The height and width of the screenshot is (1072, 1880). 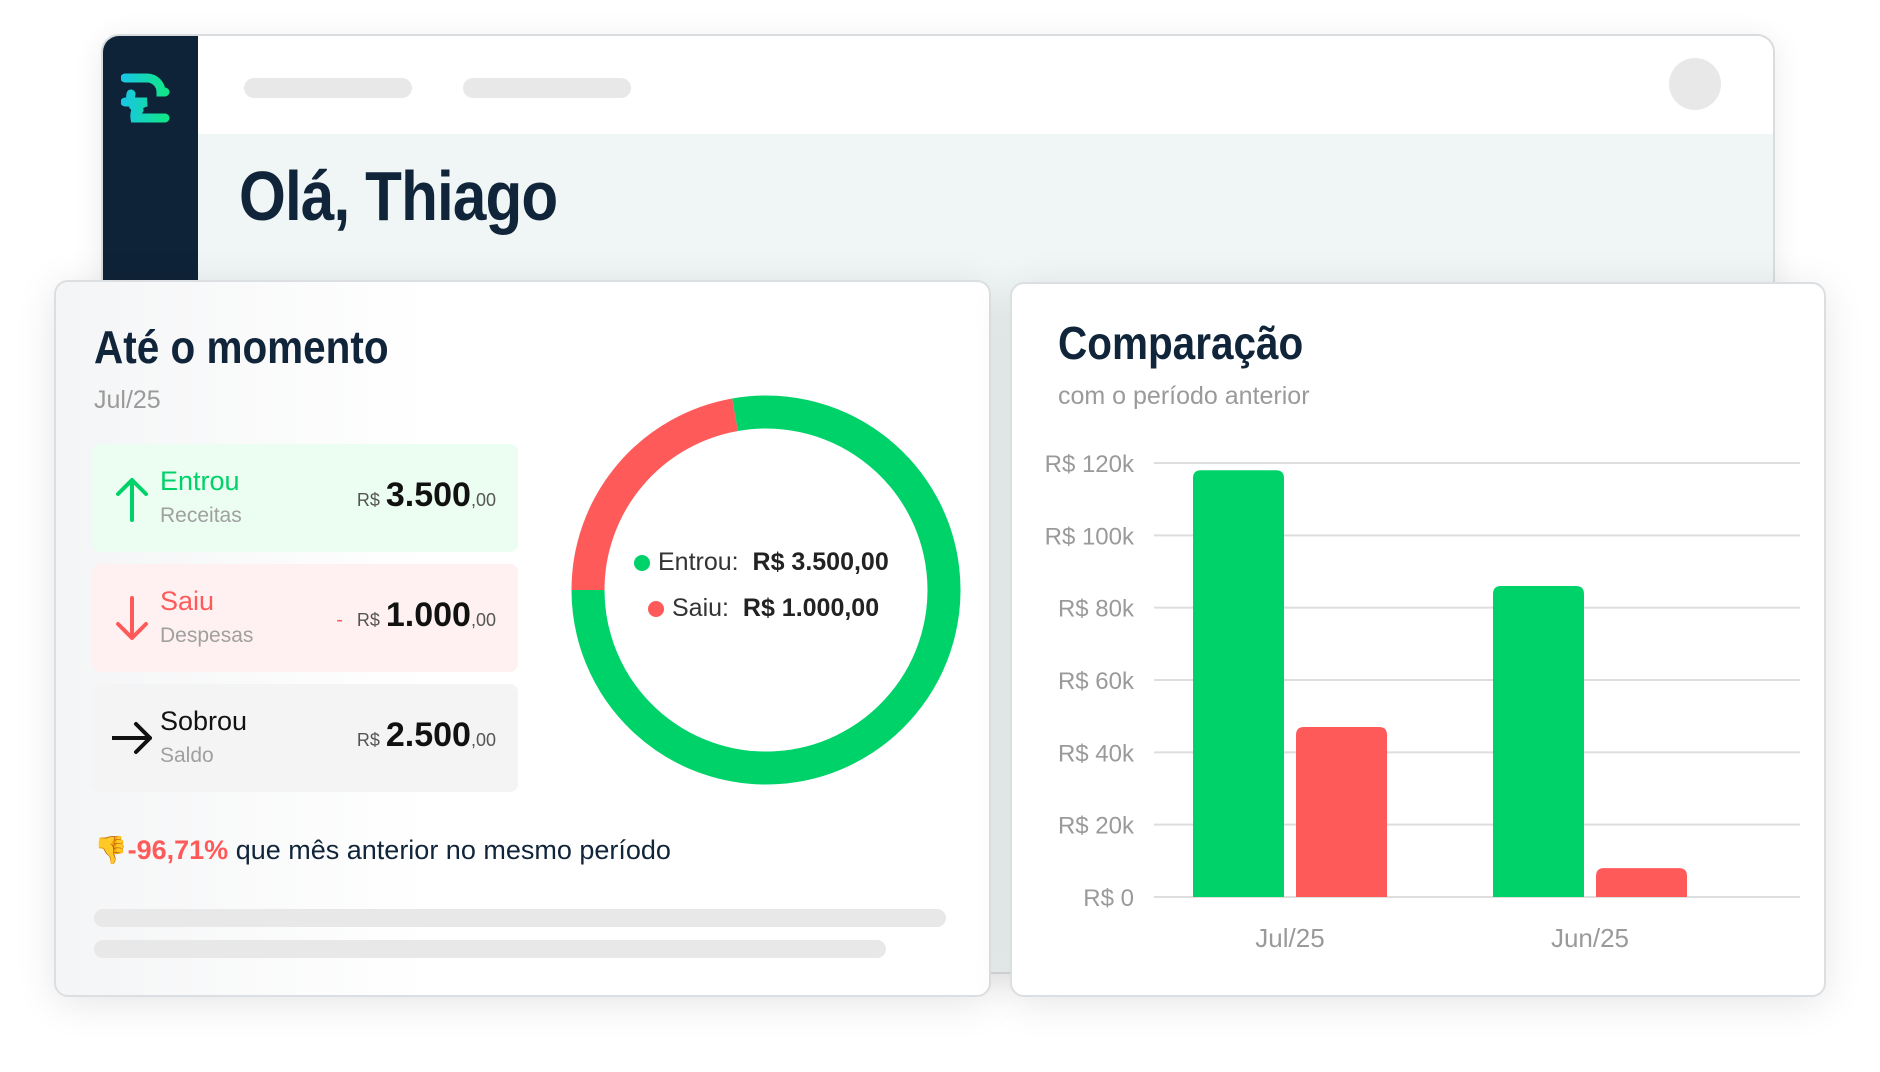 I want to click on row-description: Despesas, so click(x=207, y=635).